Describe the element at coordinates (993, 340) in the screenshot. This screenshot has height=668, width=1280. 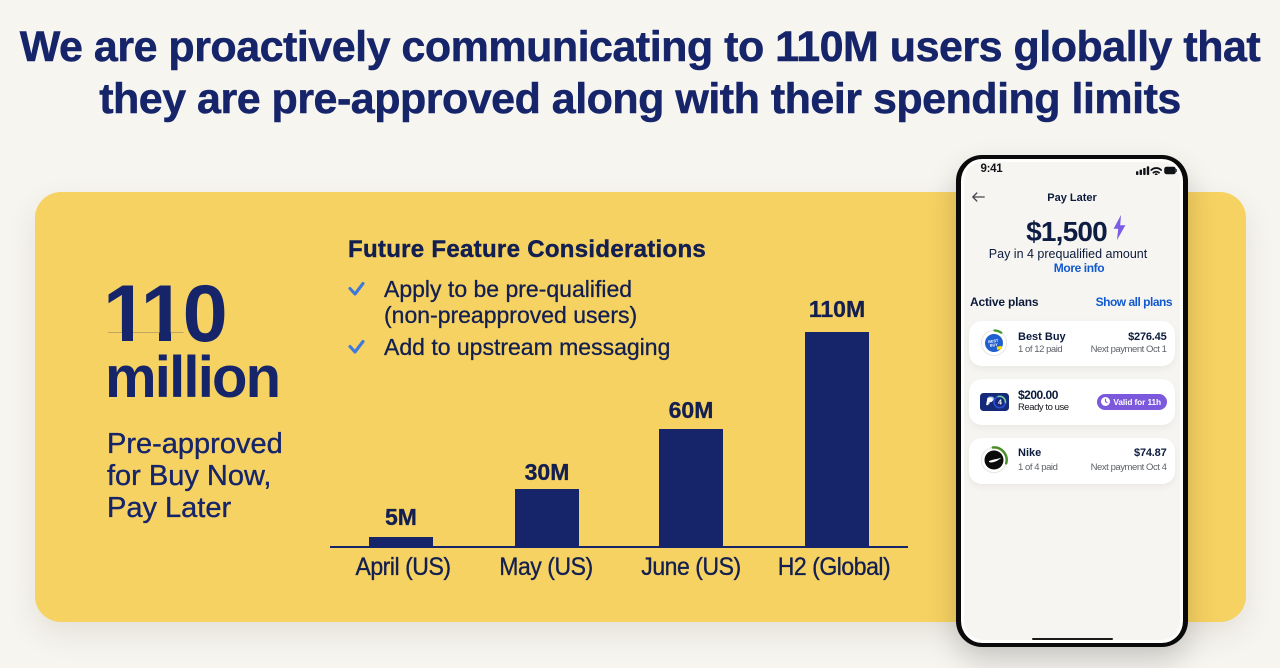
I see `svg-text: BEST` at that location.